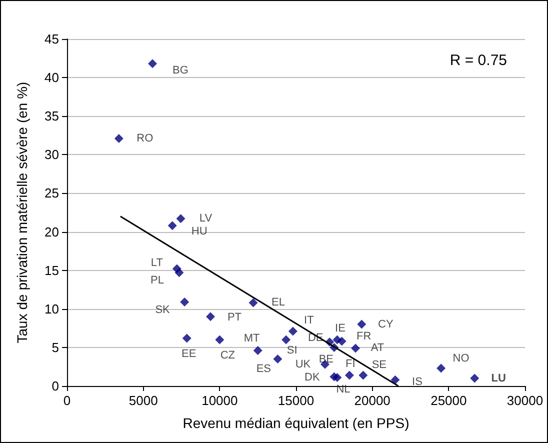 This screenshot has height=443, width=548. I want to click on annotation: RO, so click(145, 138).